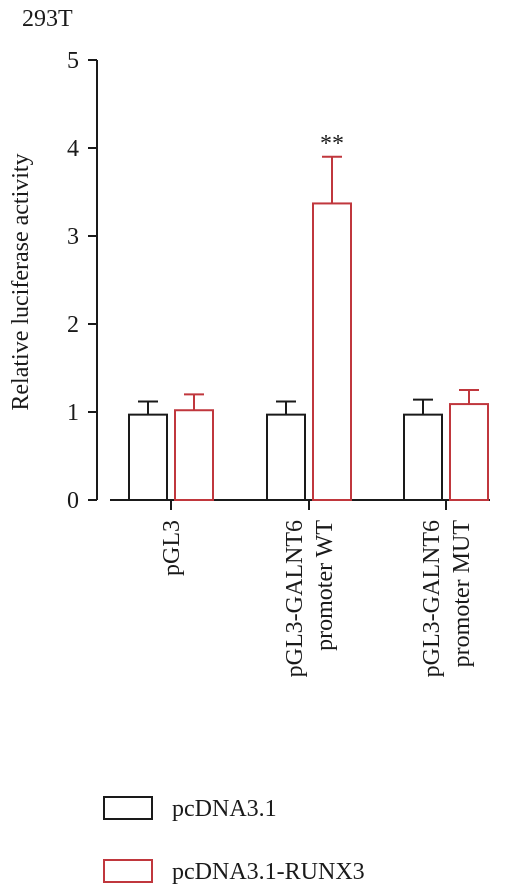 The width and height of the screenshot is (512, 893). What do you see at coordinates (73, 413) in the screenshot?
I see `y-tick-label: 1` at bounding box center [73, 413].